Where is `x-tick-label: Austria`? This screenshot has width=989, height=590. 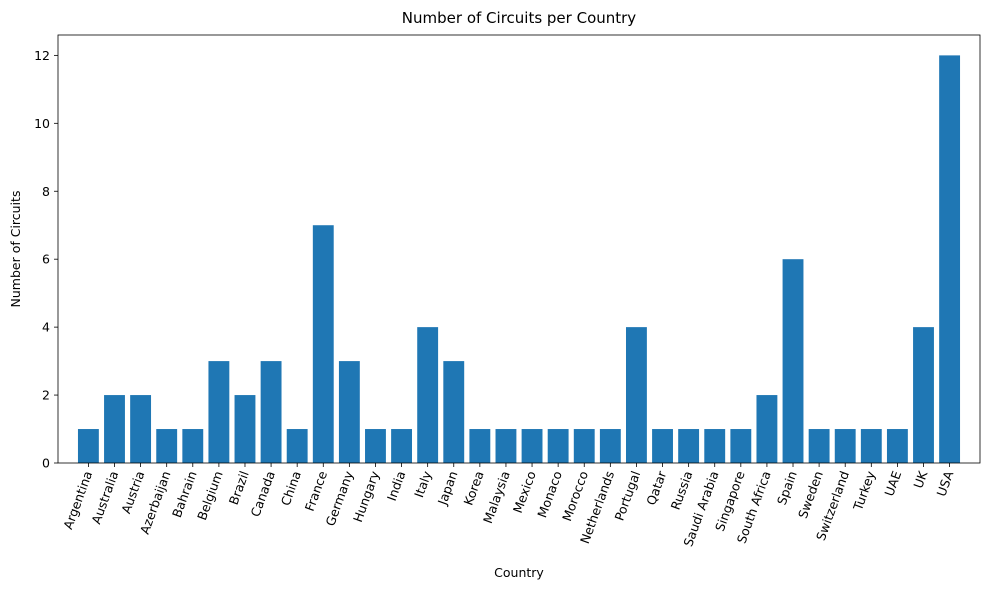
x-tick-label: Austria is located at coordinates (132, 492).